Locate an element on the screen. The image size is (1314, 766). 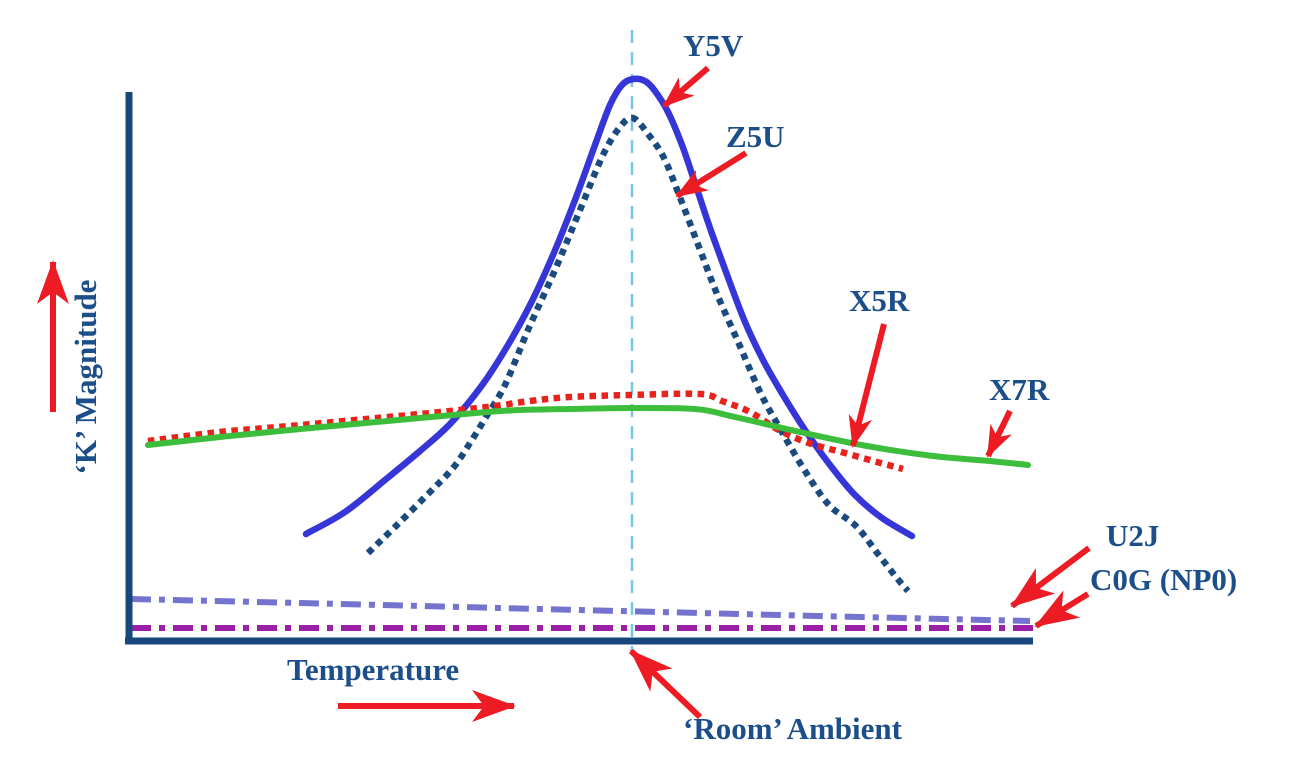
y5v-arrow is located at coordinates (686, 87).